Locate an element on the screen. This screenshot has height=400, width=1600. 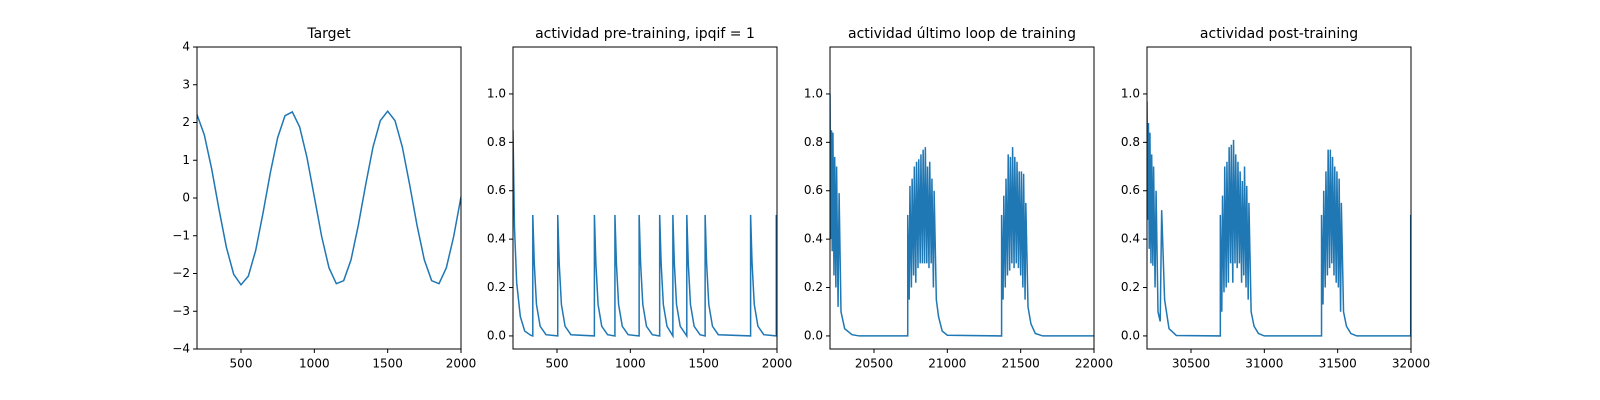
y-tick-label: −2 is located at coordinates (181, 273).